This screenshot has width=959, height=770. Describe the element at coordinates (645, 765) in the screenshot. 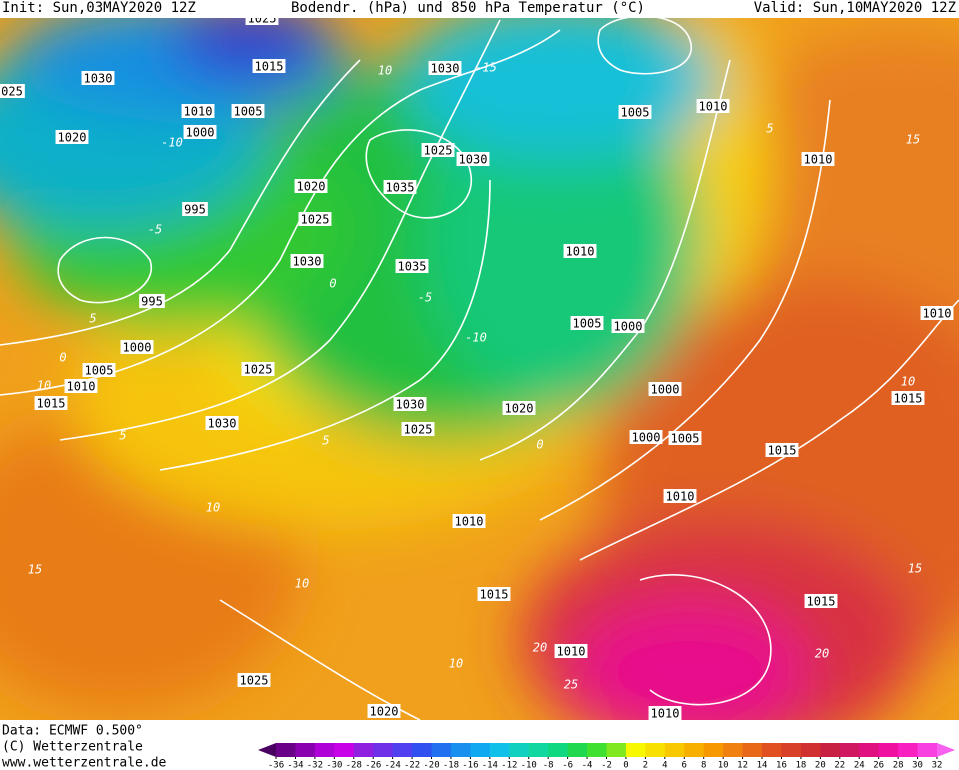

I see `colorbar-tick-label: 2` at that location.